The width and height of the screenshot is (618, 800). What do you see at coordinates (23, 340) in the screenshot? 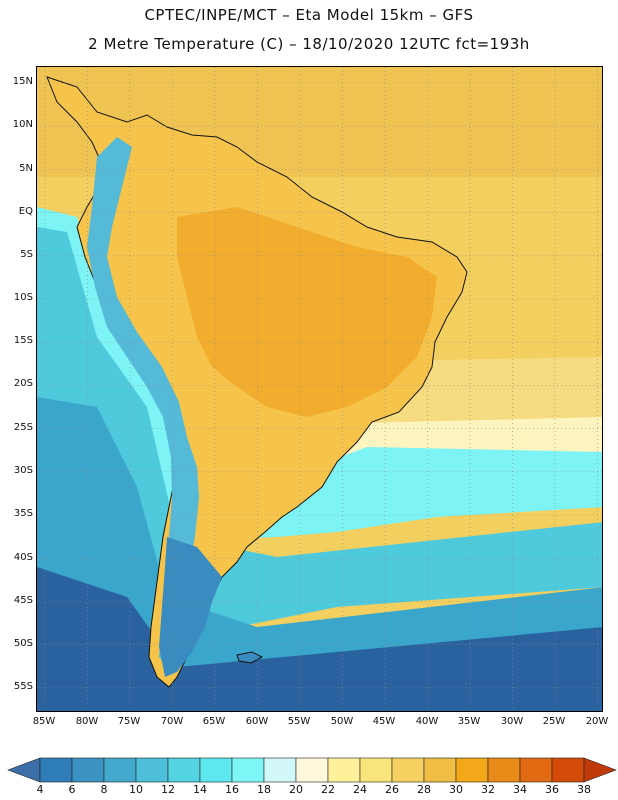
I see `lat-label: 15S` at bounding box center [23, 340].